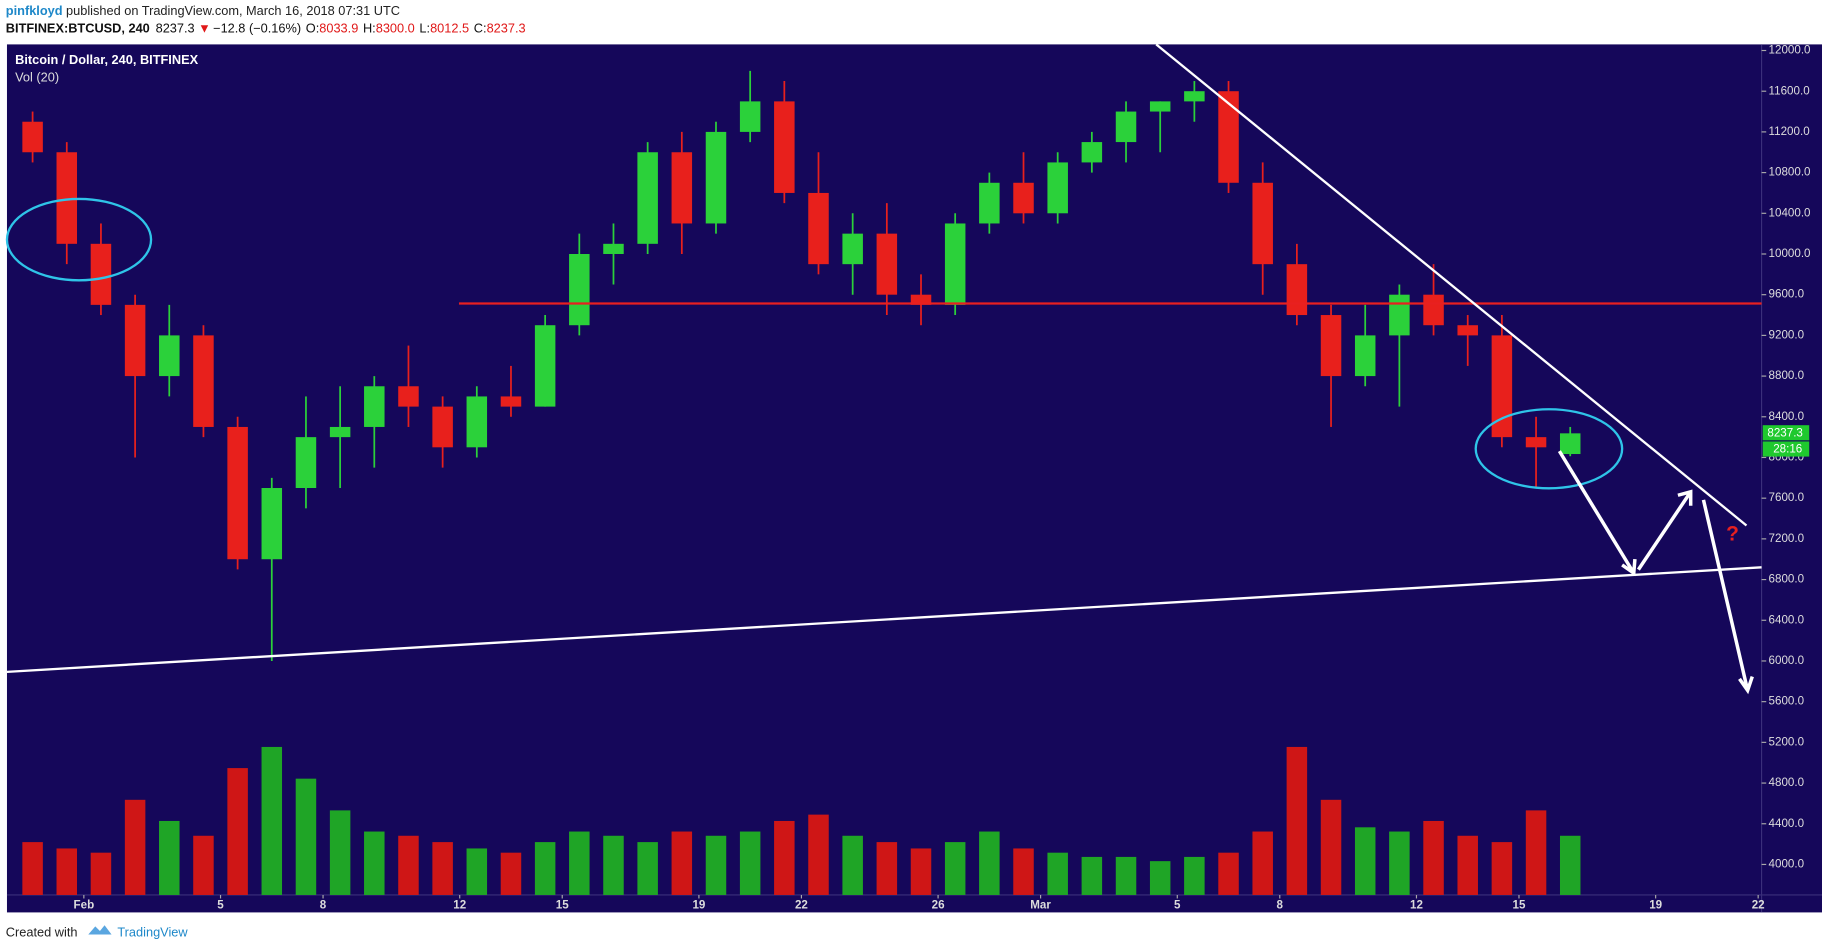  Describe the element at coordinates (369, 28) in the screenshot. I see `h-label: H:` at that location.